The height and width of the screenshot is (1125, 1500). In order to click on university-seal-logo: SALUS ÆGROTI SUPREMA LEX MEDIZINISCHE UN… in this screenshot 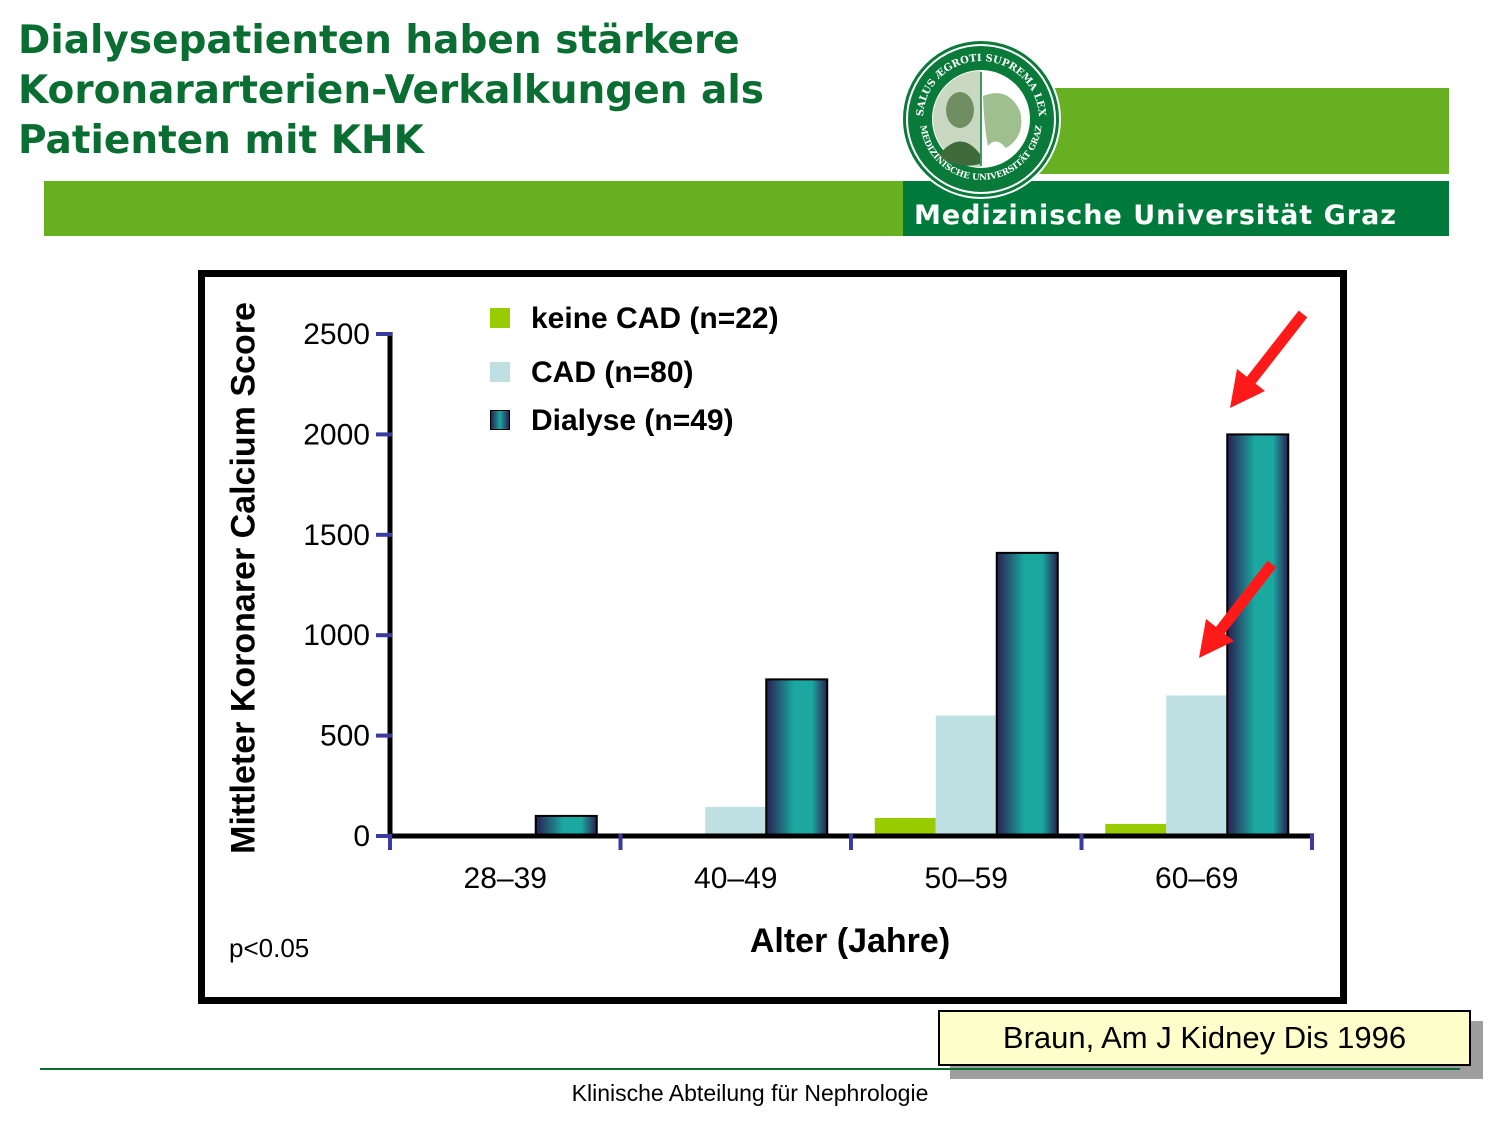, I will do `click(981, 119)`.